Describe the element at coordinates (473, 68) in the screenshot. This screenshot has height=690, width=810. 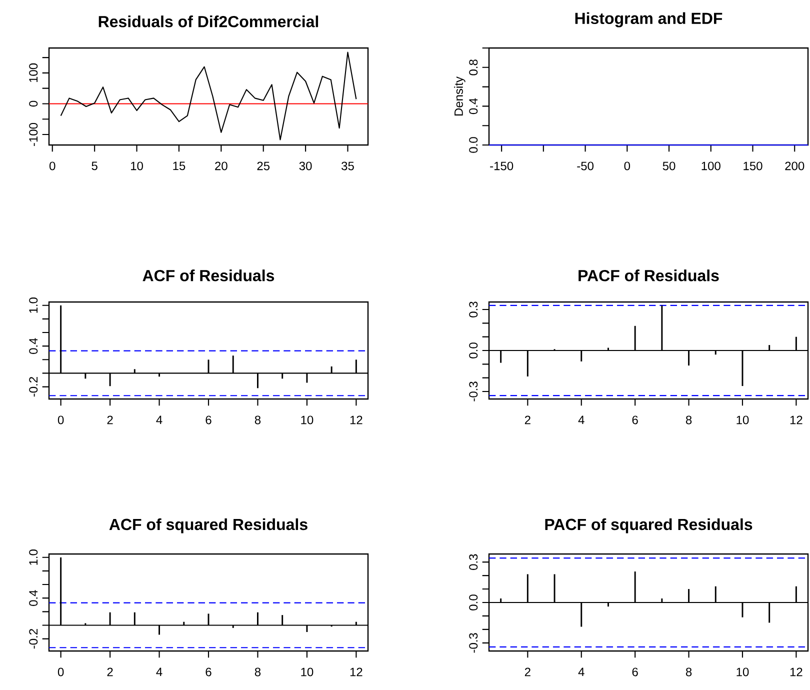
I see `y-tick-label: 0.8` at that location.